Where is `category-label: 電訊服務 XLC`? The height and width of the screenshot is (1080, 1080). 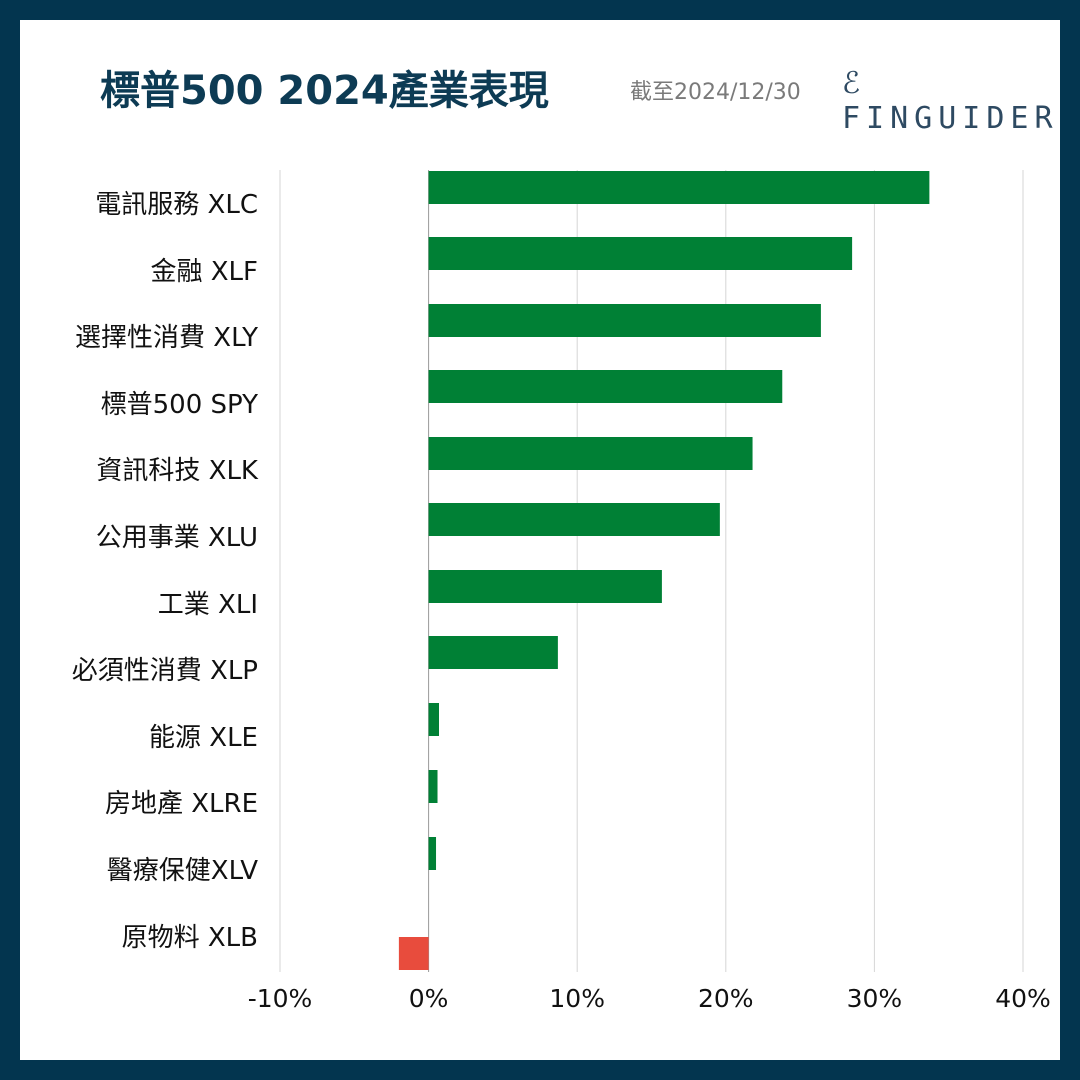 category-label: 電訊服務 XLC is located at coordinates (176, 205).